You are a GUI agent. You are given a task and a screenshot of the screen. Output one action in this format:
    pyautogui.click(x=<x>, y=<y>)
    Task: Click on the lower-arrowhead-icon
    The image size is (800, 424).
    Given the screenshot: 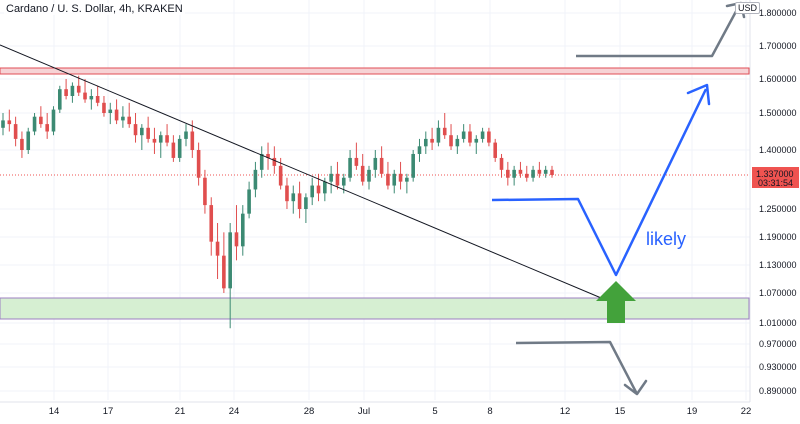 What is the action you would take?
    pyautogui.click(x=635, y=387)
    